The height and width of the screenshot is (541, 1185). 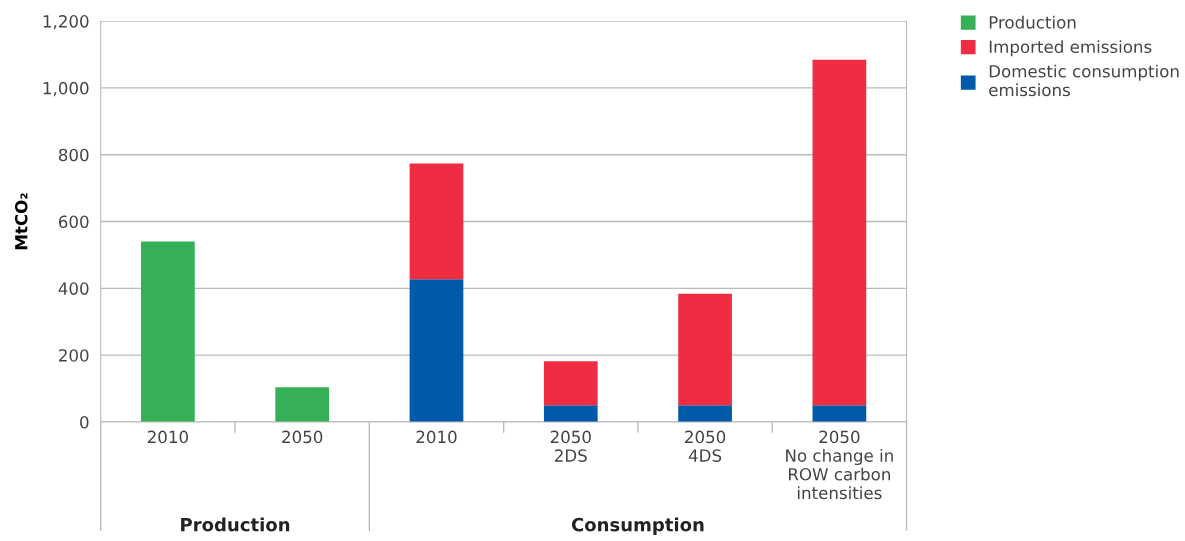 I want to click on x-tick-label: 2050 2DS, so click(x=570, y=446).